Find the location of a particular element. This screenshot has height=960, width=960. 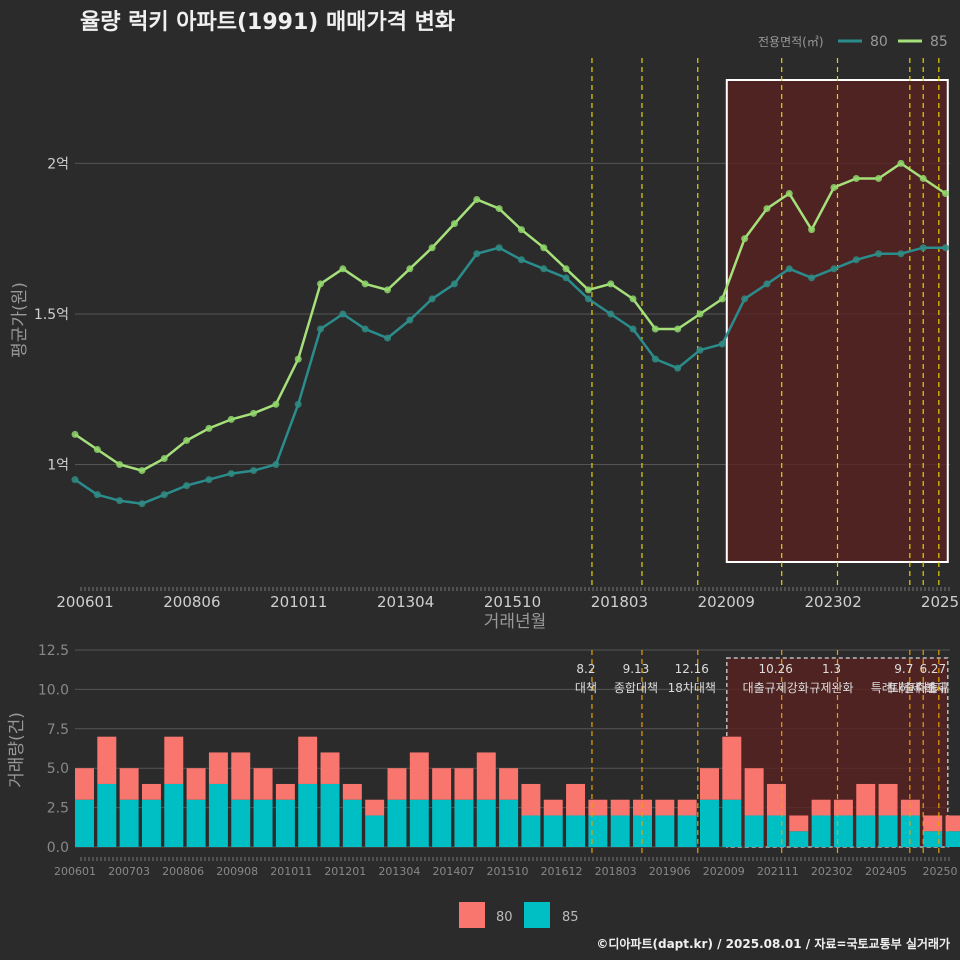

bar-x-tick-label-1: 200703 is located at coordinates (129, 871).